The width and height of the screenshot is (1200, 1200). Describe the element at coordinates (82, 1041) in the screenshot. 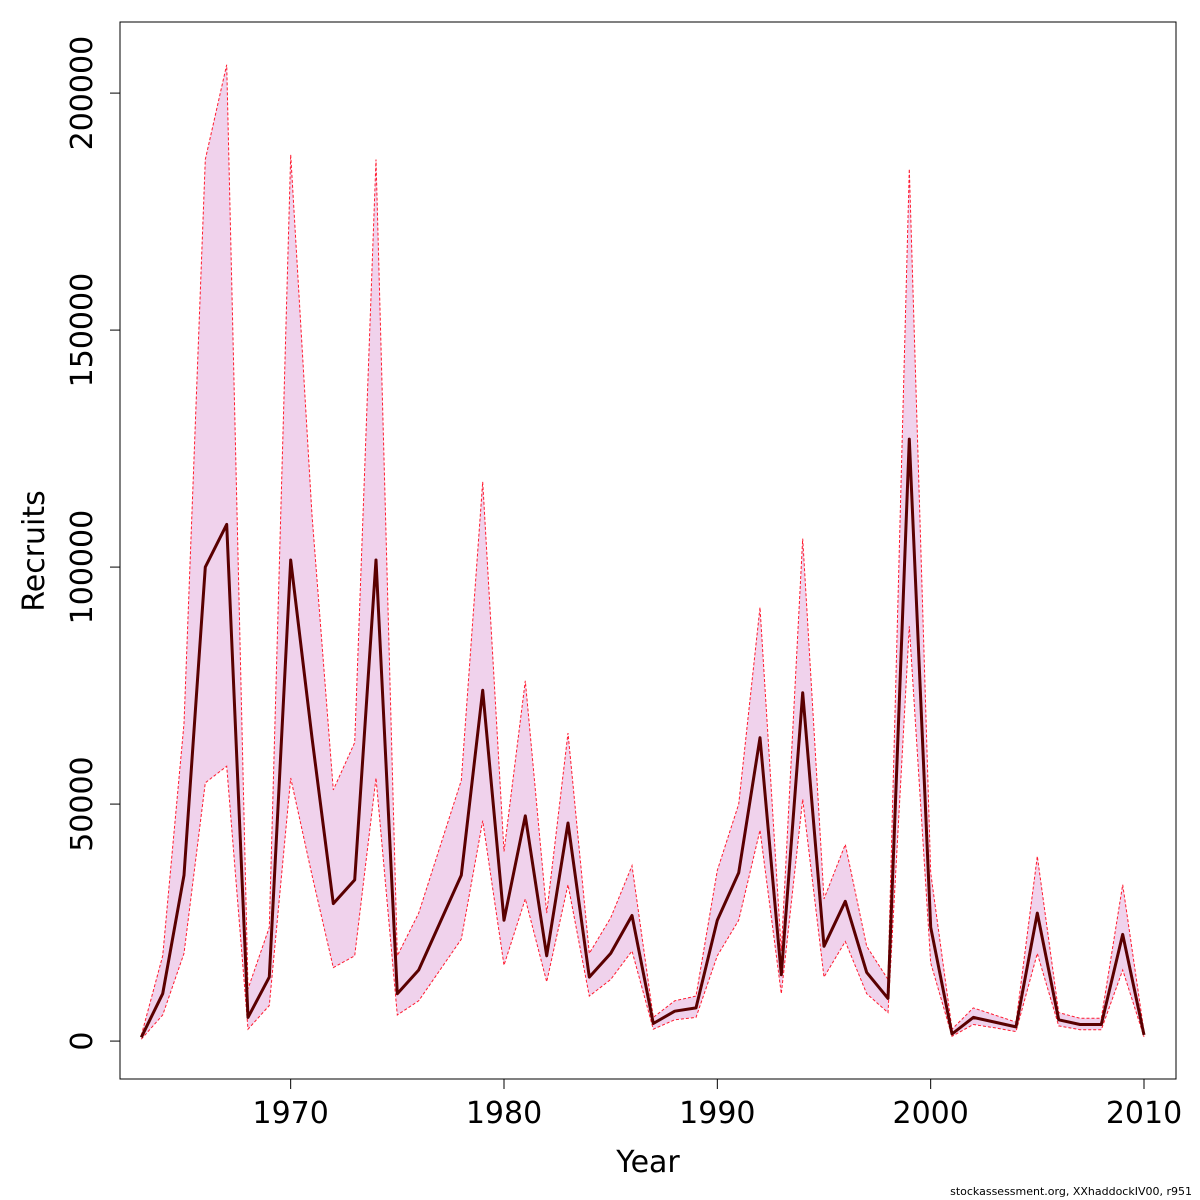

I see `y-tick-label: 0` at that location.